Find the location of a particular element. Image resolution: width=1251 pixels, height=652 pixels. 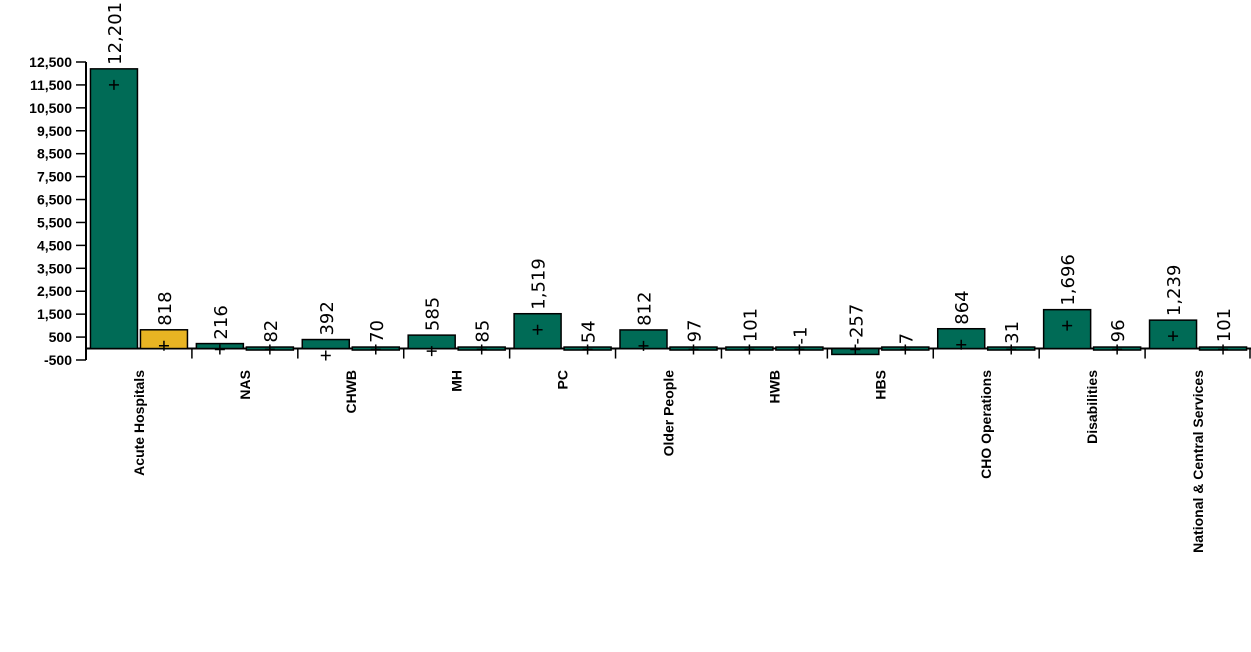

data-label: 85 is located at coordinates (483, 331).